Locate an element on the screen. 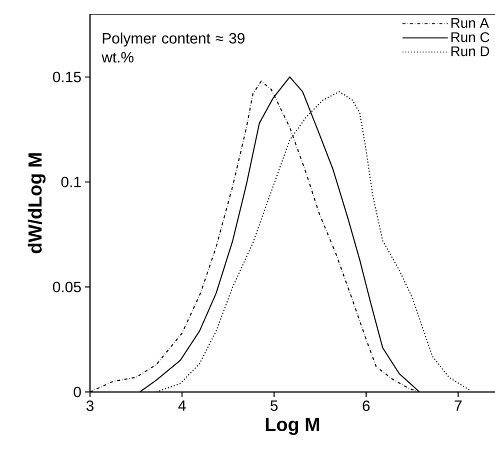 Image resolution: width=495 pixels, height=455 pixels. legend-label: Run D is located at coordinates (470, 51).